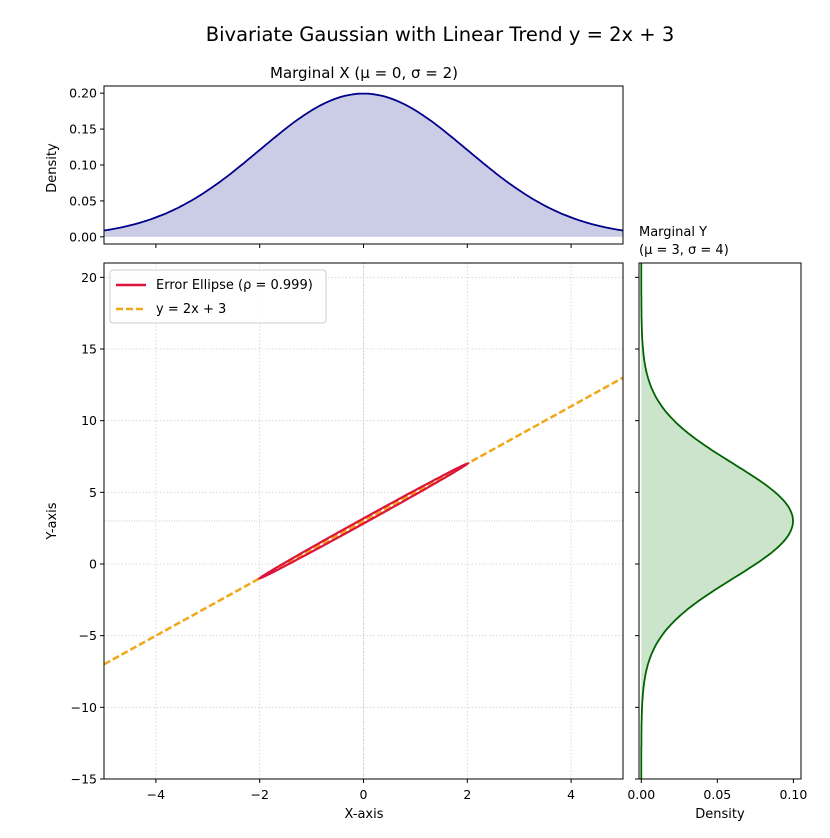 This screenshot has width=830, height=838. Describe the element at coordinates (467, 794) in the screenshot. I see `joint-xtick-label: 2` at that location.